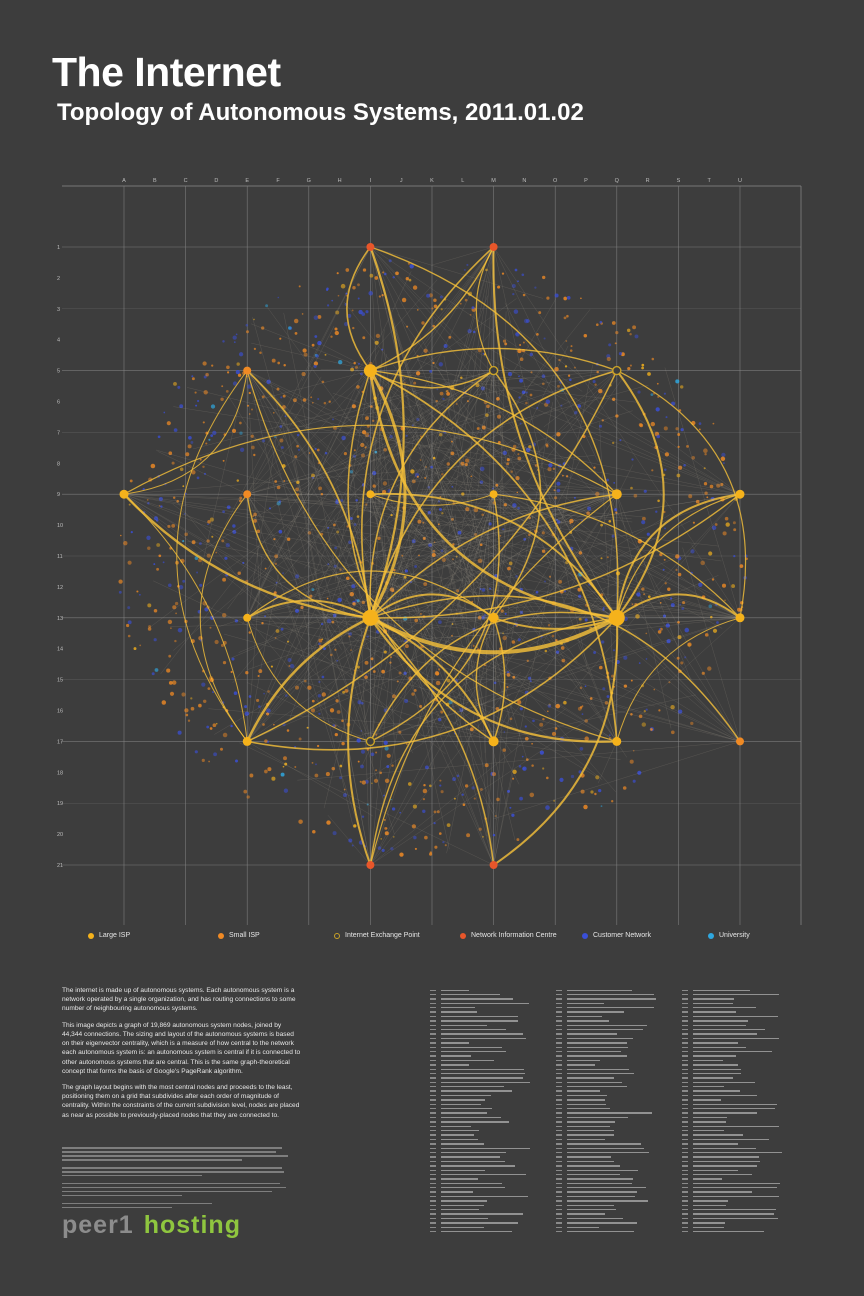 This screenshot has width=864, height=1296. What do you see at coordinates (616, 617) in the screenshot?
I see `large-node` at bounding box center [616, 617].